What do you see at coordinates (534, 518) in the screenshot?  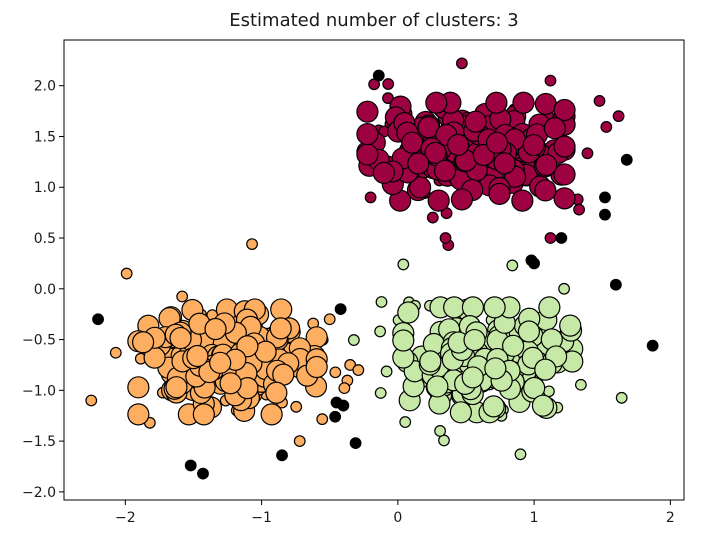 I see `x-tick-label: 1` at bounding box center [534, 518].